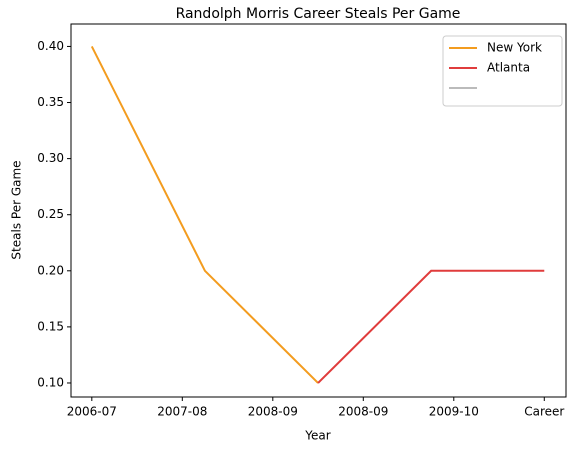  I want to click on y-tick-label: 0.25, so click(50, 214).